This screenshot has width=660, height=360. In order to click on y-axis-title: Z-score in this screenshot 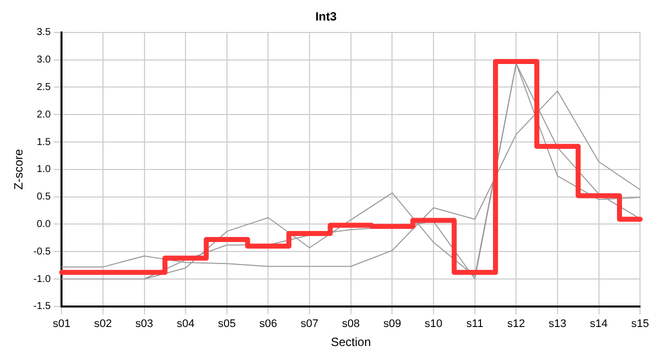, I will do `click(19, 169)`.